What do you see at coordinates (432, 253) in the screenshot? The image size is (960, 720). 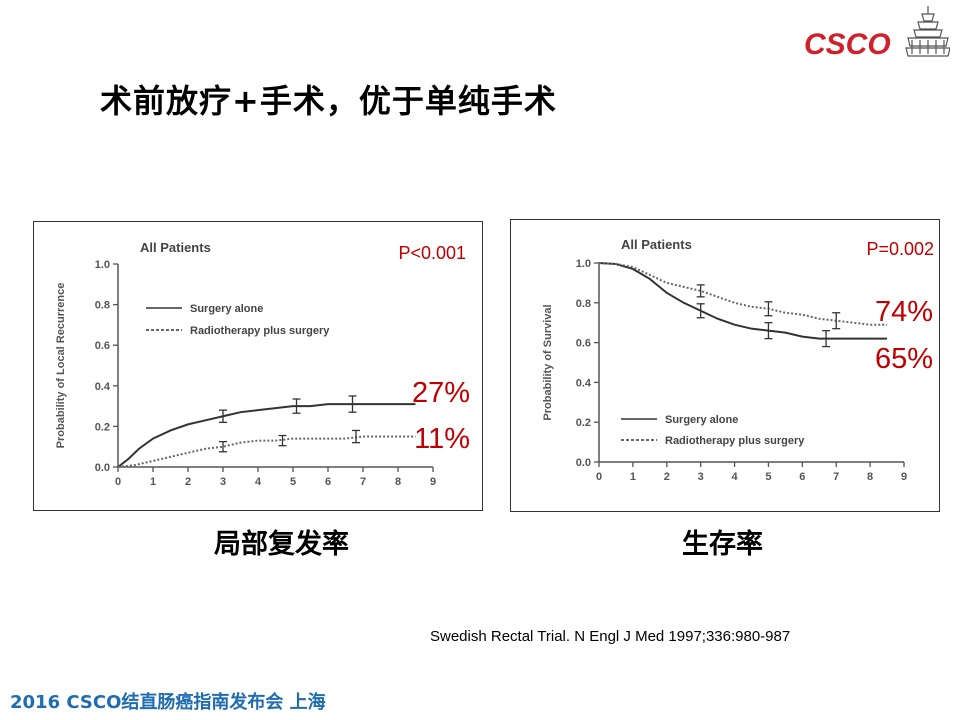 I see `p-value-label: P<0.001` at bounding box center [432, 253].